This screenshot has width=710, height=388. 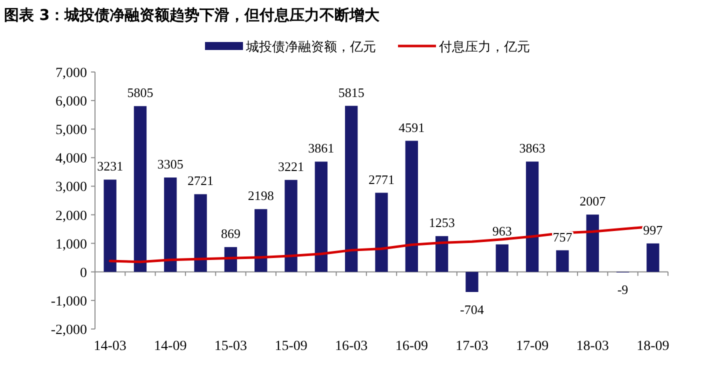 What do you see at coordinates (170, 164) in the screenshot?
I see `data-label: 3305` at bounding box center [170, 164].